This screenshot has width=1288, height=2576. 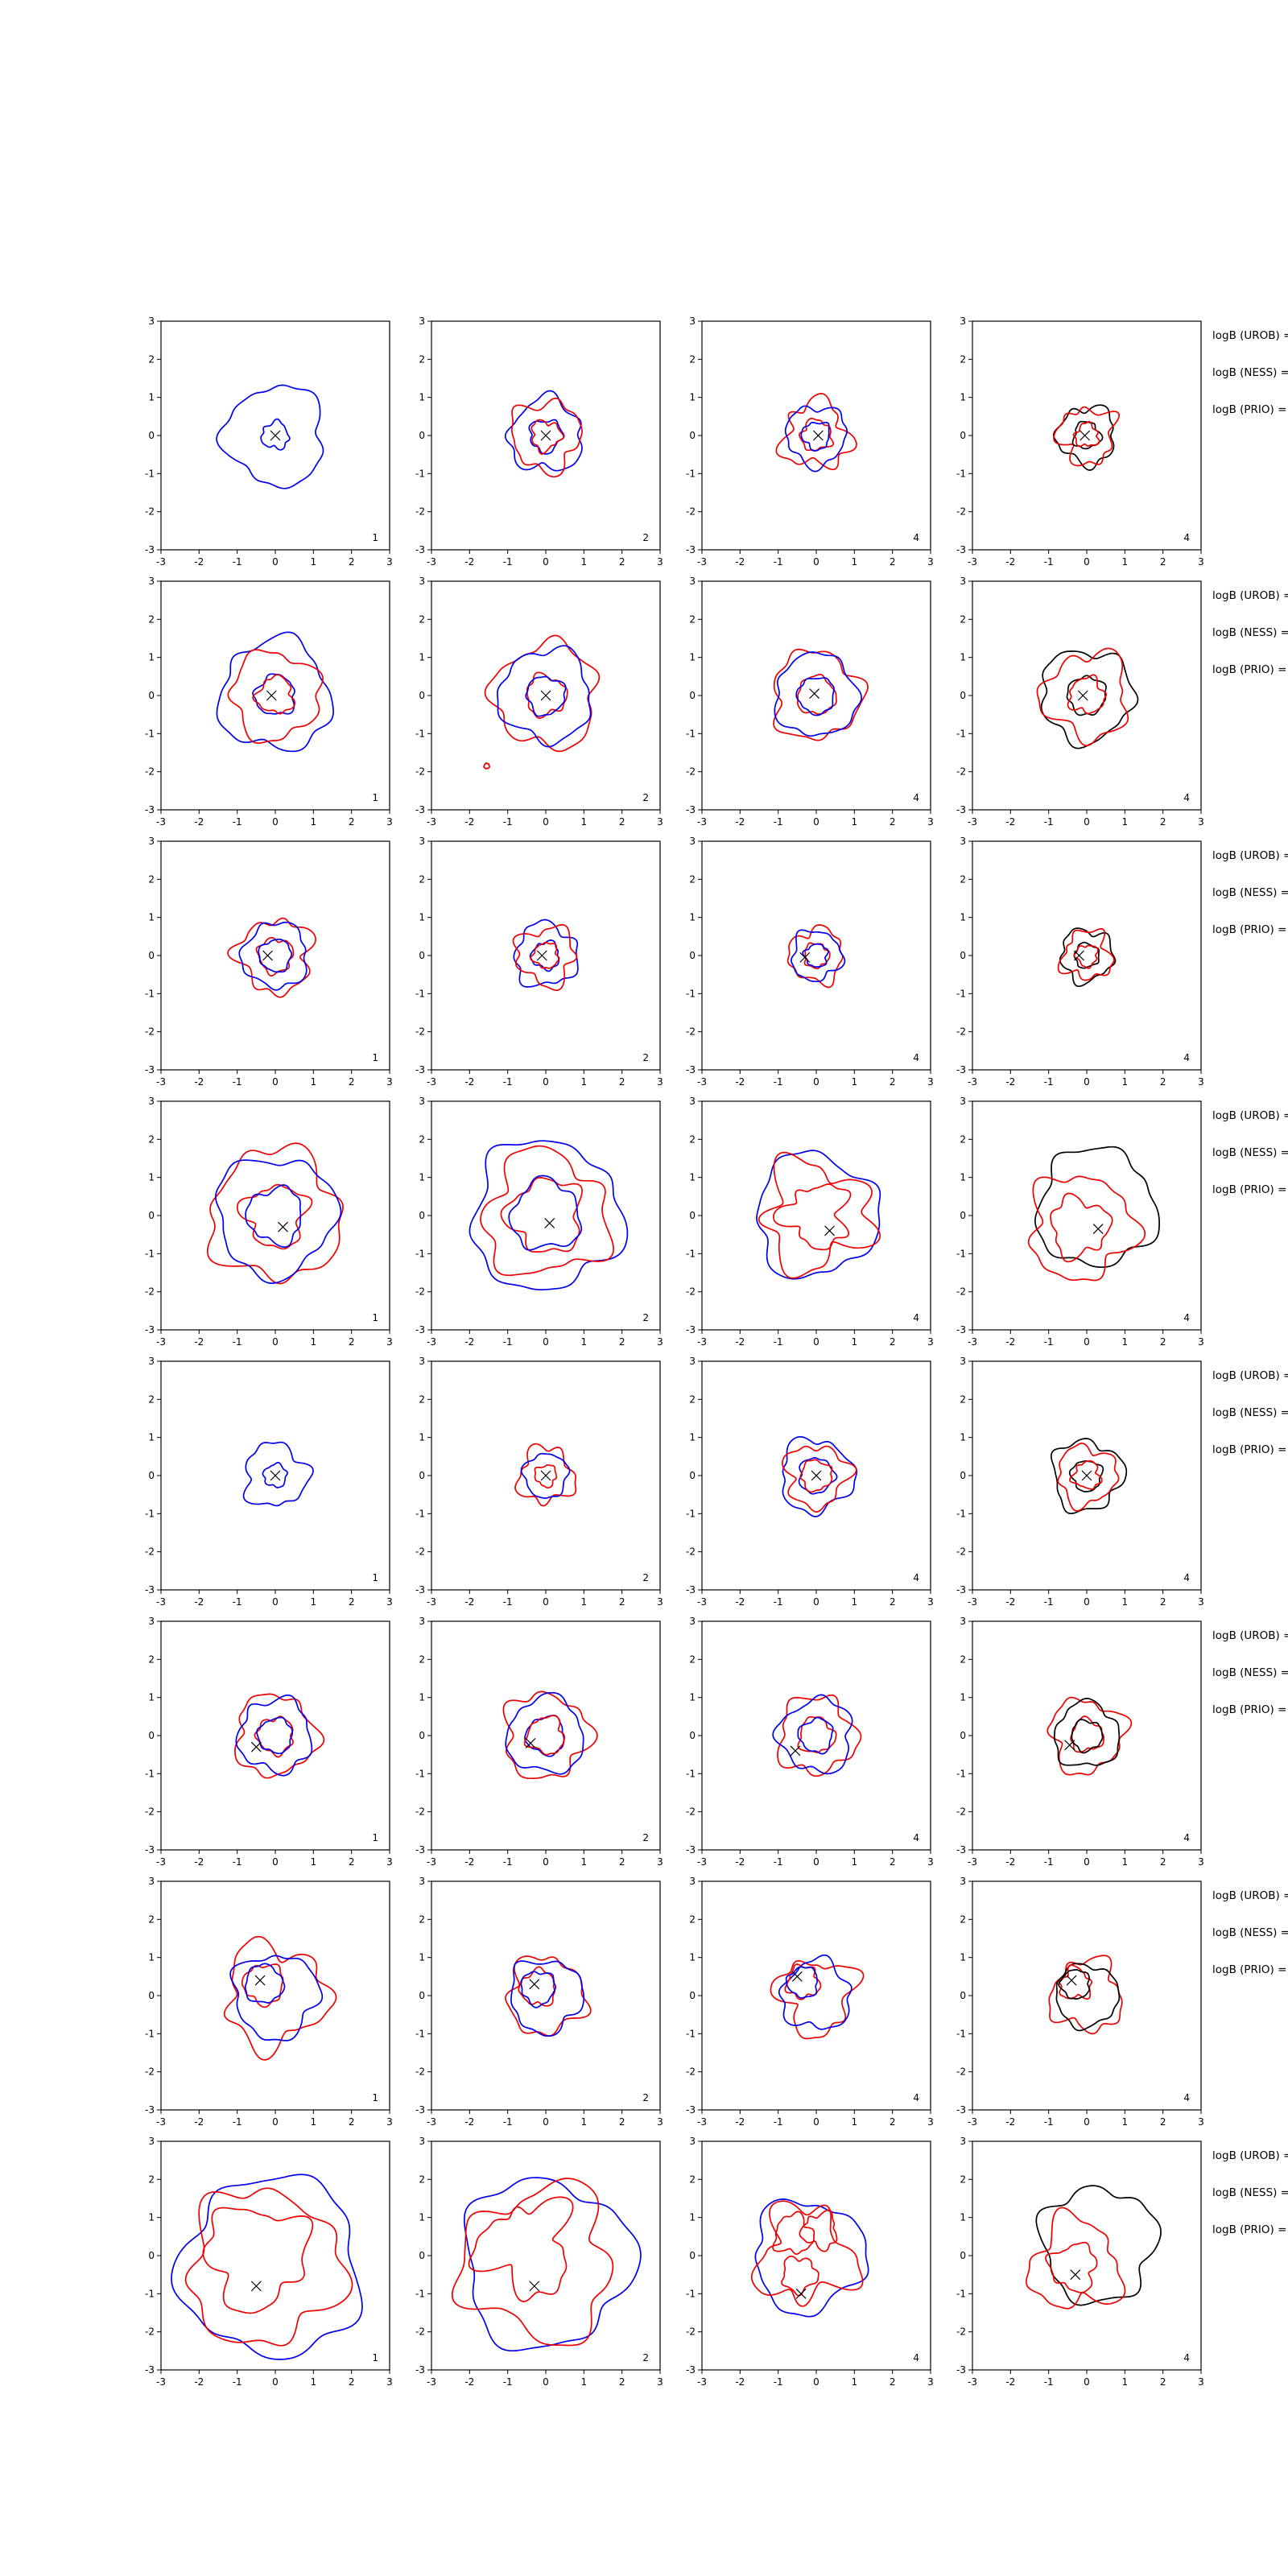 What do you see at coordinates (1250, 892) in the screenshot?
I see `annotation-logb-ness: logB (NESS) = -0.5` at bounding box center [1250, 892].